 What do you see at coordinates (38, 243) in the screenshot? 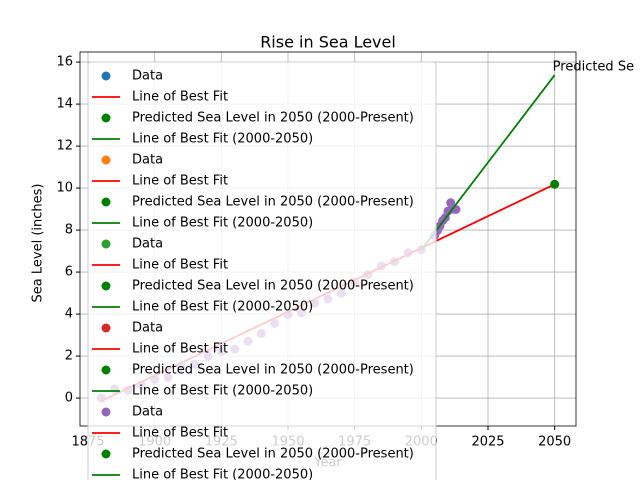
I see `y-axis-label: Sea Level (inches)` at bounding box center [38, 243].